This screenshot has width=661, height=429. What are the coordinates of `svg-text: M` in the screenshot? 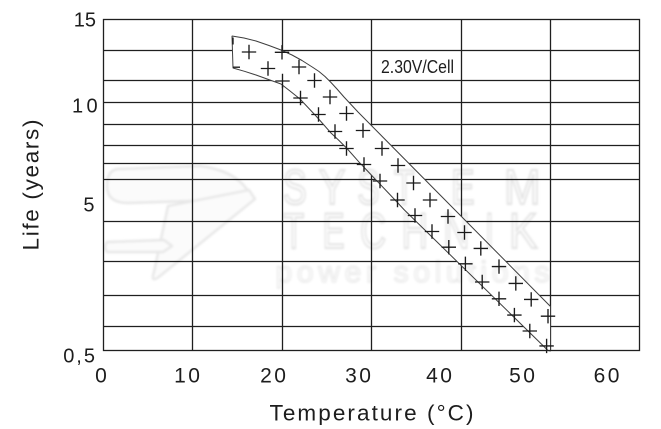 It's located at (522, 188).